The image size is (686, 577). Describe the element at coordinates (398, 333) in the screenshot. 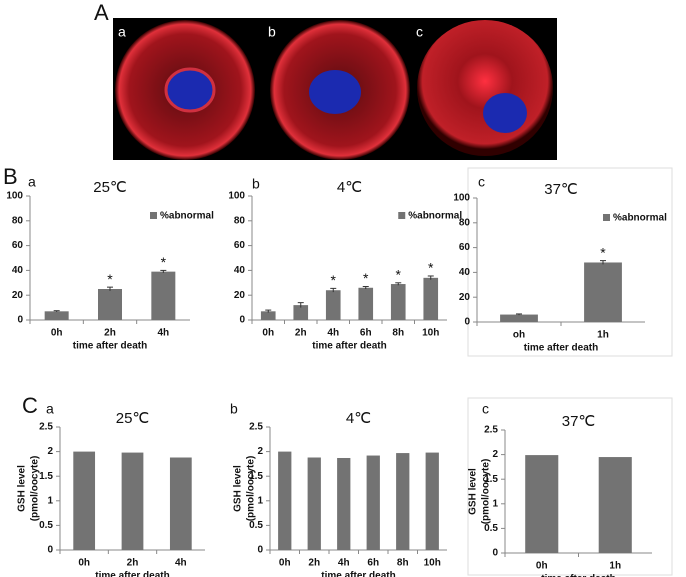

I see `x-tick-label: 8h` at that location.